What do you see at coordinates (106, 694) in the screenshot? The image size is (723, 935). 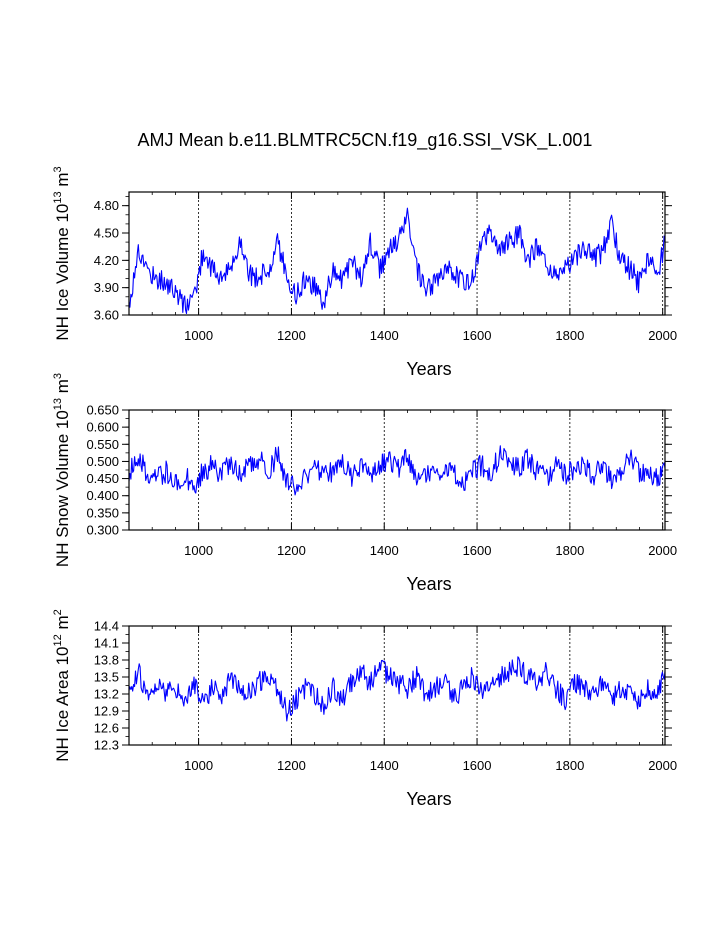 I see `y-tick-label: 13.2` at bounding box center [106, 694].